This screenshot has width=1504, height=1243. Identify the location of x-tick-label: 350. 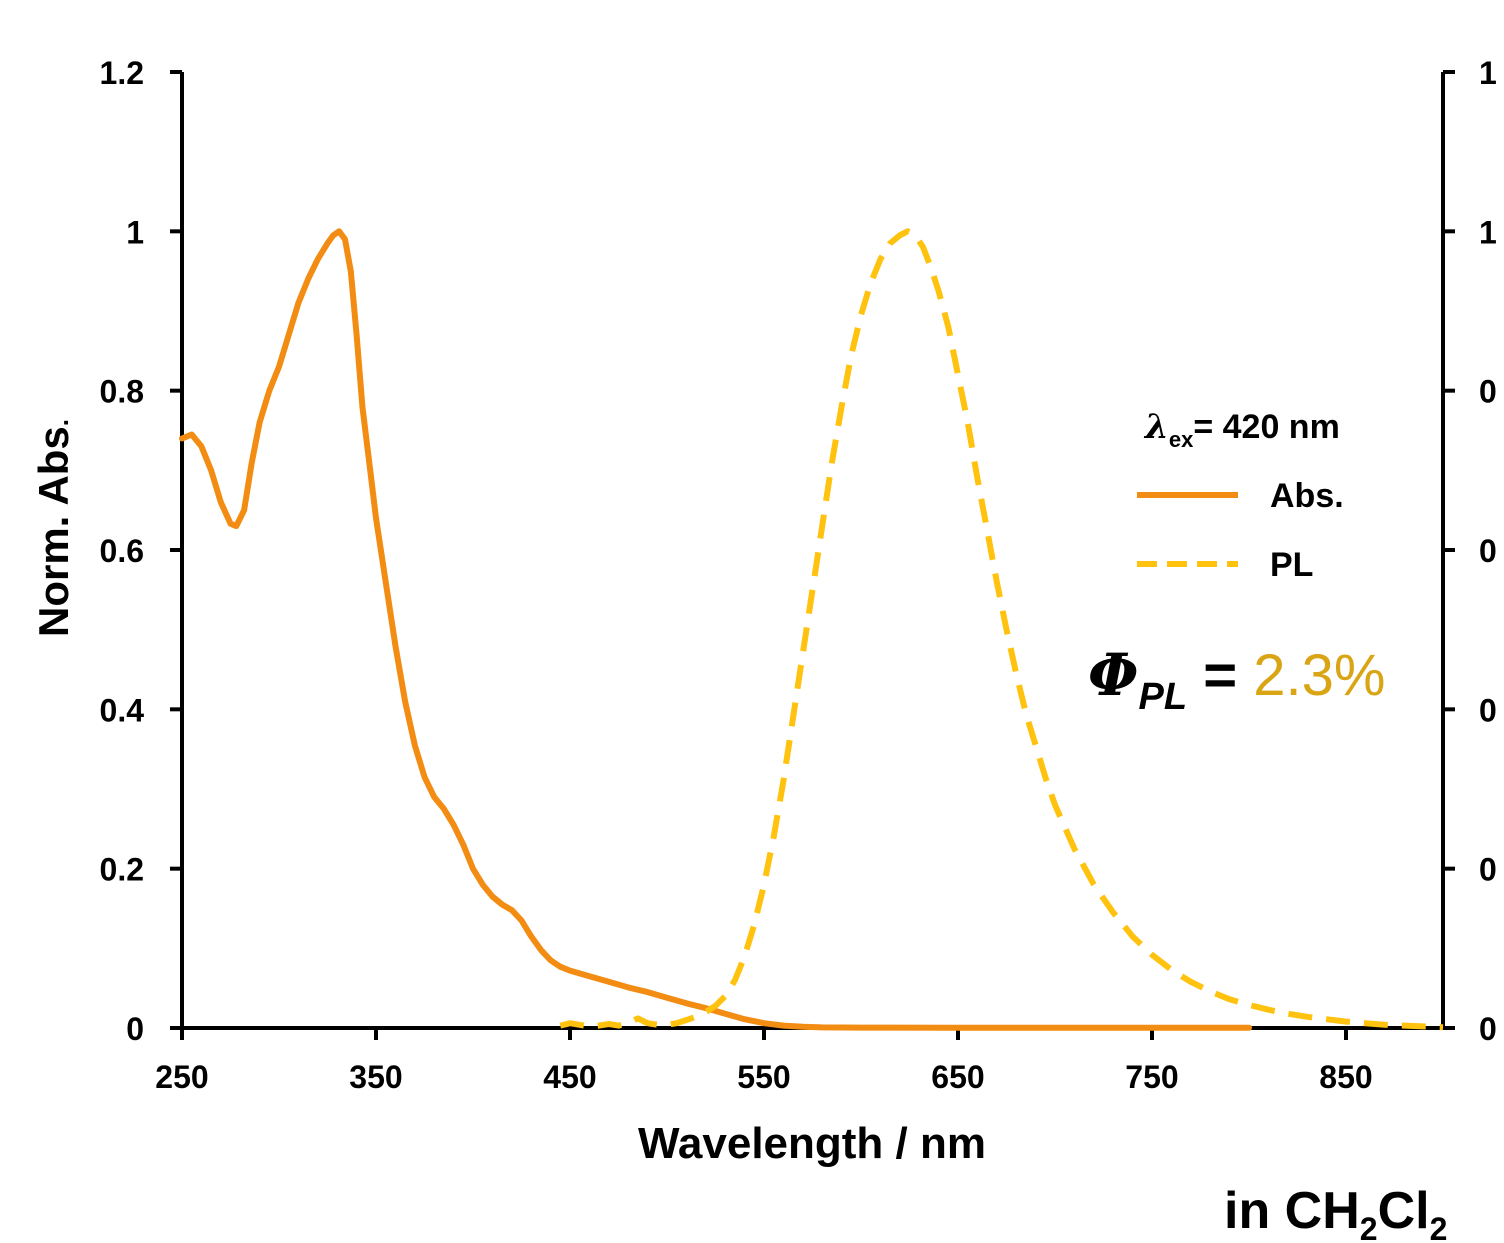
(375, 1077).